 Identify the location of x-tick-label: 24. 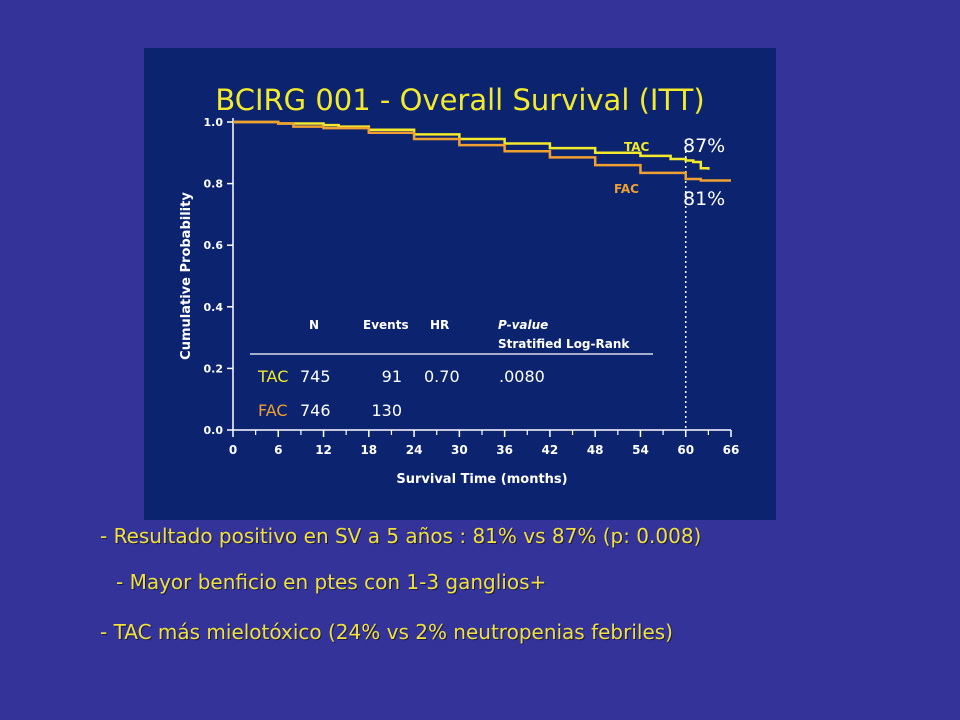
(414, 450).